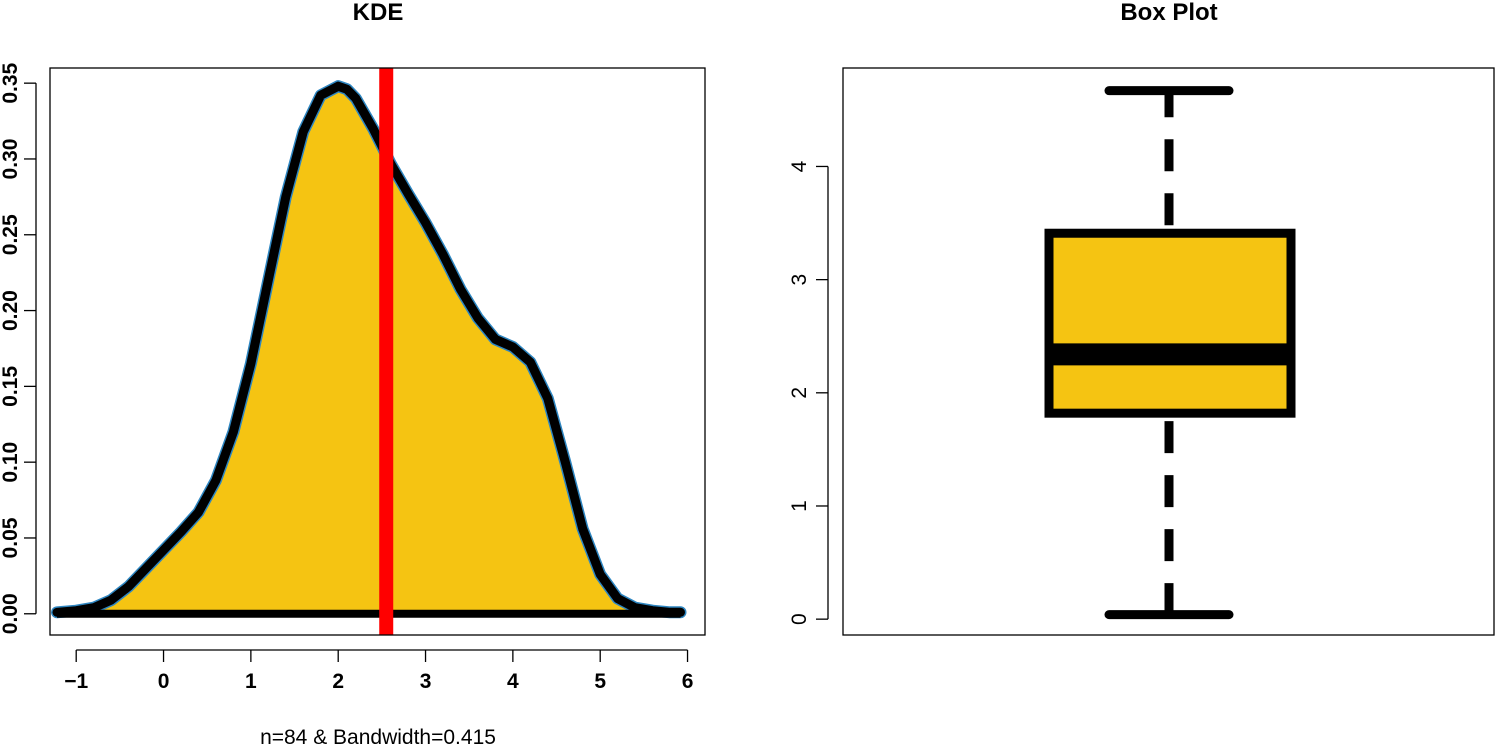 This screenshot has width=1497, height=746. Describe the element at coordinates (11, 159) in the screenshot. I see `kde-y-tick-label: 0.30` at that location.